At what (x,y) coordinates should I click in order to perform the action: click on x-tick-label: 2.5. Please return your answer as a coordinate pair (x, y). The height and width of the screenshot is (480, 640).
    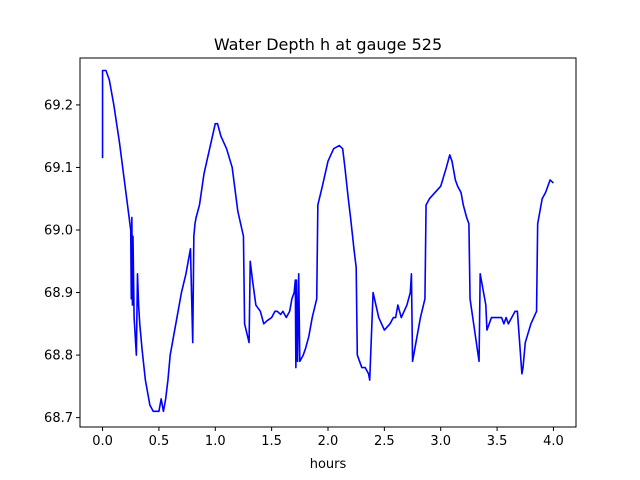
    Looking at the image, I should click on (384, 441).